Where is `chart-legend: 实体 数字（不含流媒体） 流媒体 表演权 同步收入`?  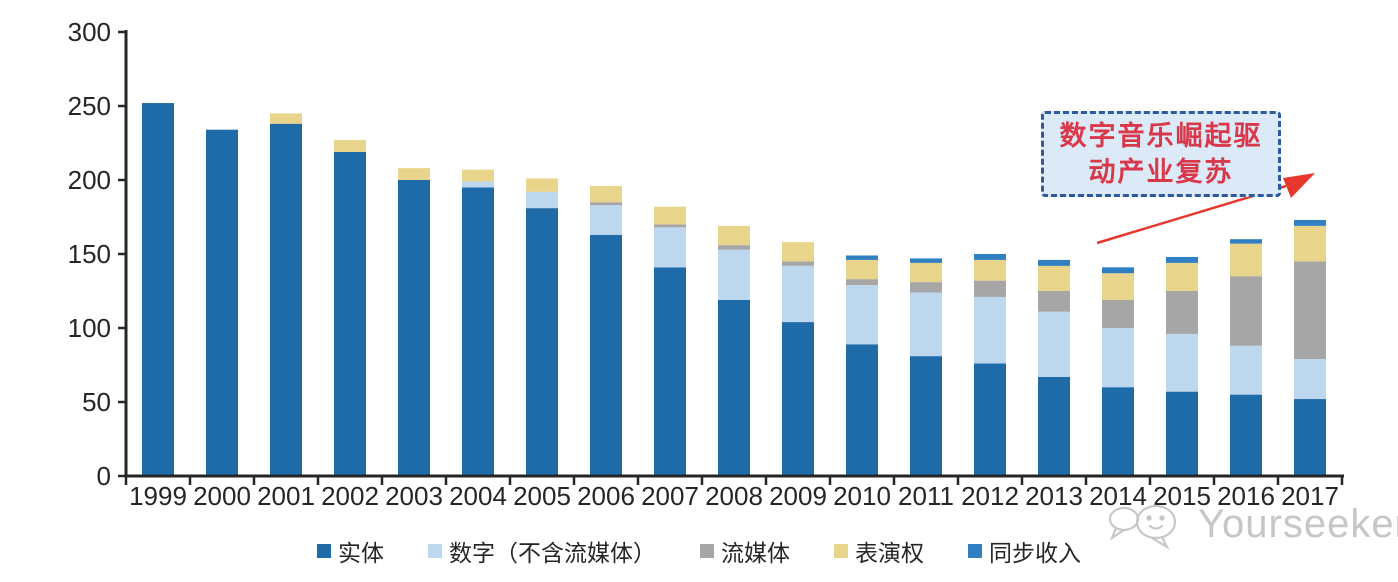 chart-legend: 实体 数字（不含流媒体） 流媒体 表演权 同步收入 is located at coordinates (699, 551).